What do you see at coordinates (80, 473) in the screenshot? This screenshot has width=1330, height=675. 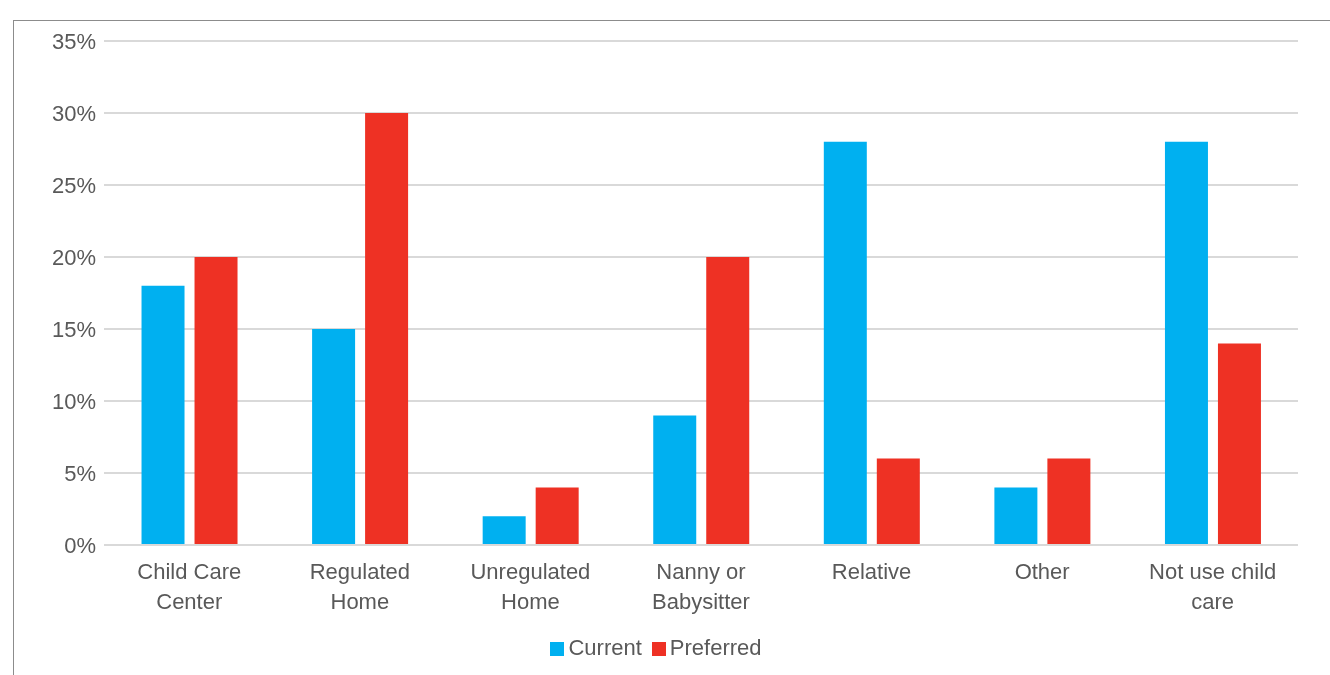 I see `y-tick-label: 5%` at bounding box center [80, 473].